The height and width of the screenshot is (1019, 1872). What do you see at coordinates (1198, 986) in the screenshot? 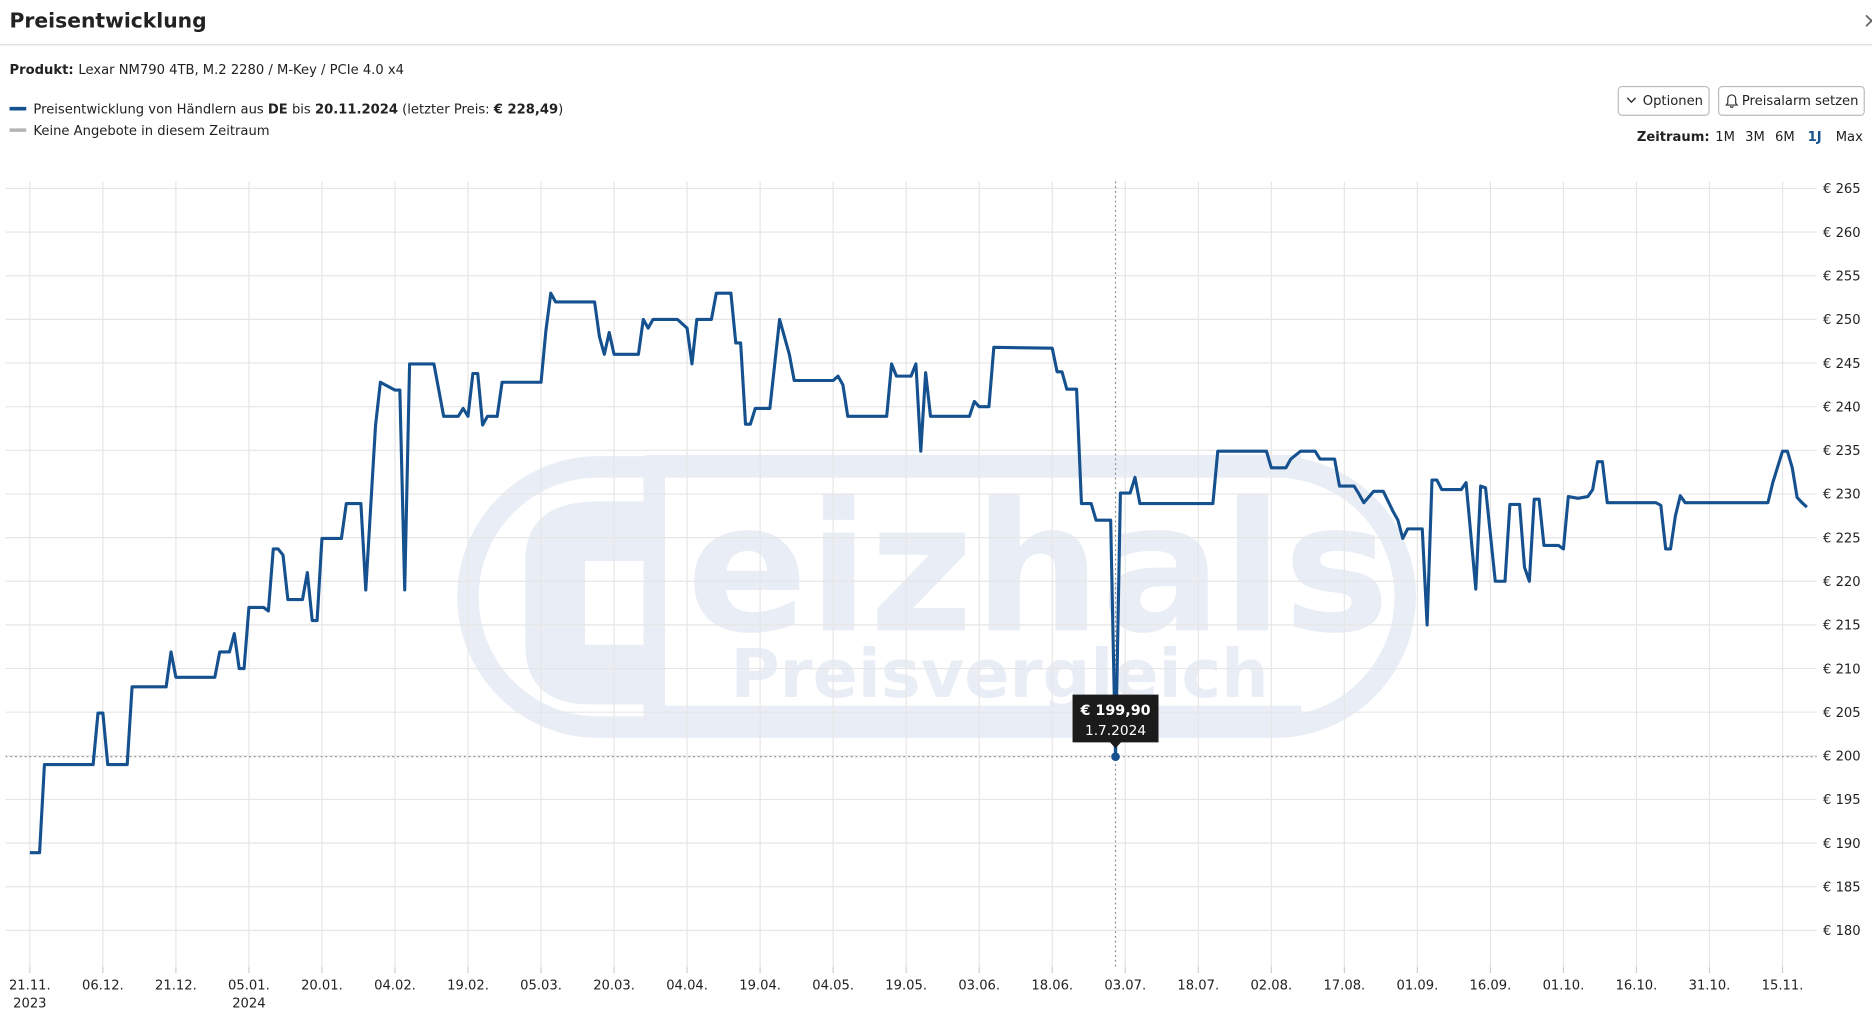
I see `x-tick-label: 18.07.` at bounding box center [1198, 986].